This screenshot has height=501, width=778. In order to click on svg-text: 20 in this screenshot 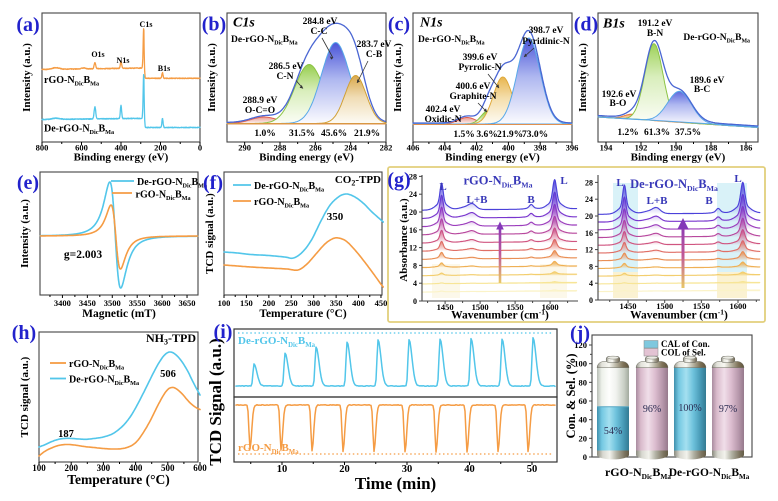, I will do `click(589, 216)`.